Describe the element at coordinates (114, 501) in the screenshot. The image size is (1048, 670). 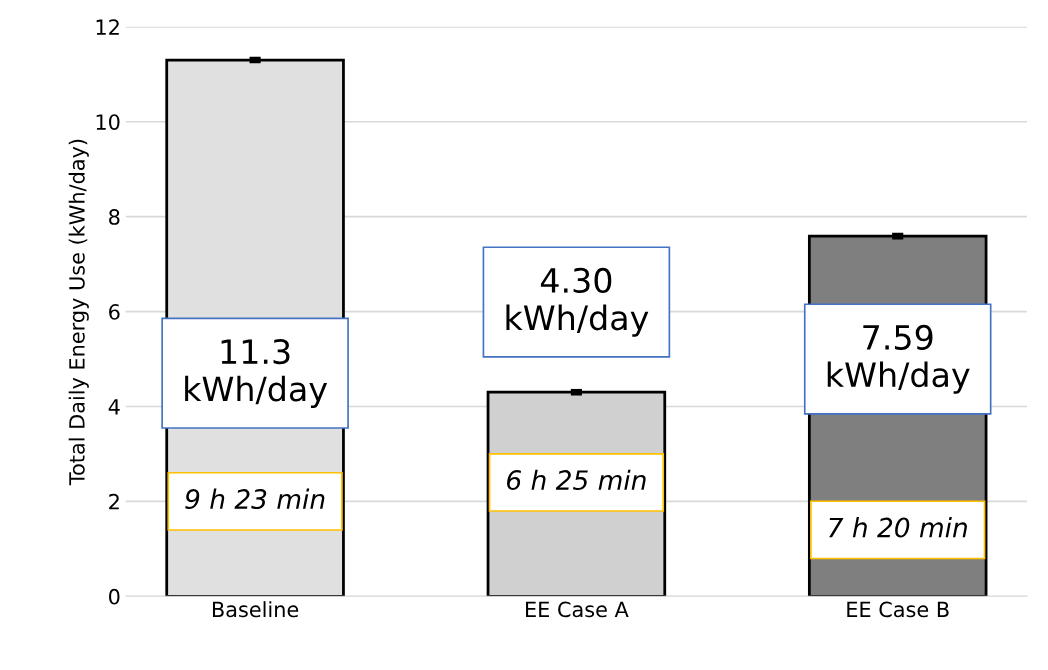
I see `y-tick-label: 2` at that location.